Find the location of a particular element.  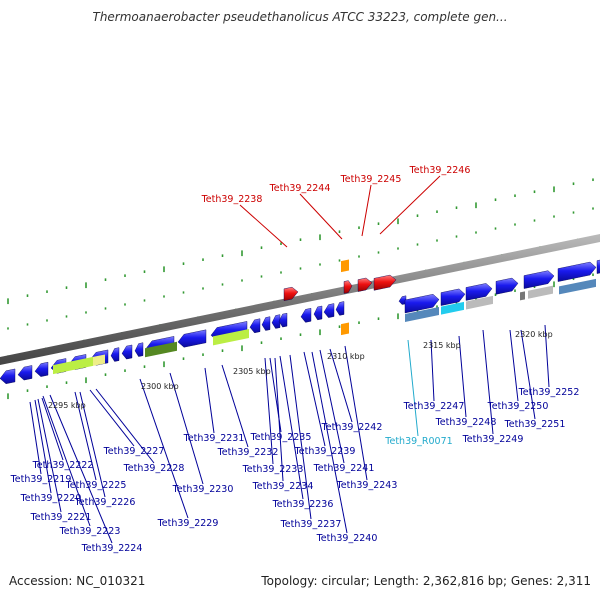

highlighted-gene-label: Teth39_2244 is located at coordinates (300, 188).